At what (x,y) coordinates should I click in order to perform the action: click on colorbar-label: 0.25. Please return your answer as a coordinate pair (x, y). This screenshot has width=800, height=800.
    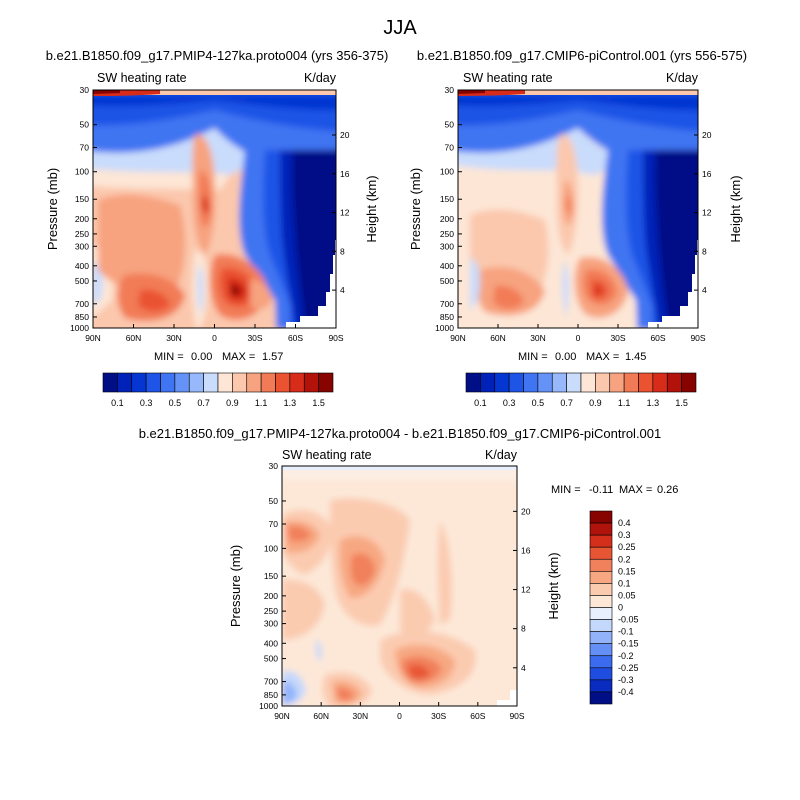
    Looking at the image, I should click on (627, 547).